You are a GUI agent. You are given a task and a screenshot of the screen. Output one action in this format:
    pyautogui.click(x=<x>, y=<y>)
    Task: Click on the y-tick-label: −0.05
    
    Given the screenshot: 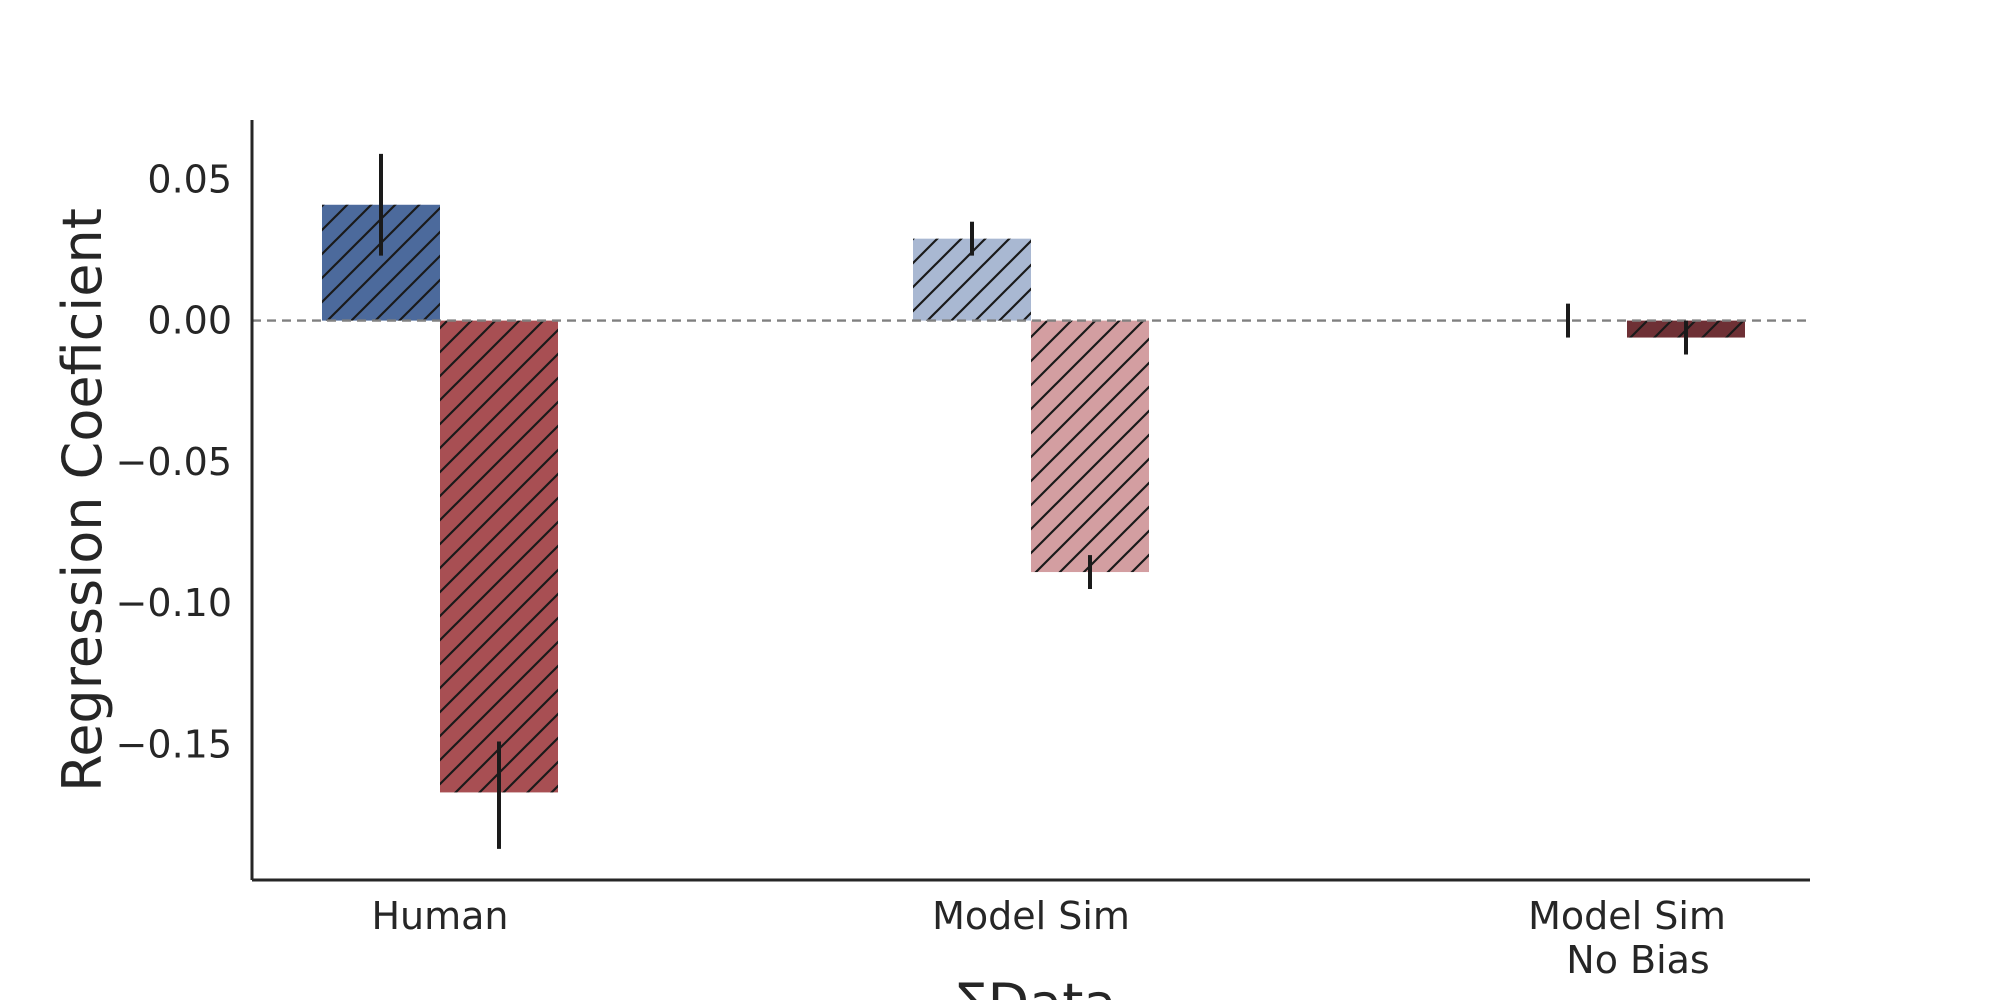 What is the action you would take?
    pyautogui.click(x=174, y=462)
    